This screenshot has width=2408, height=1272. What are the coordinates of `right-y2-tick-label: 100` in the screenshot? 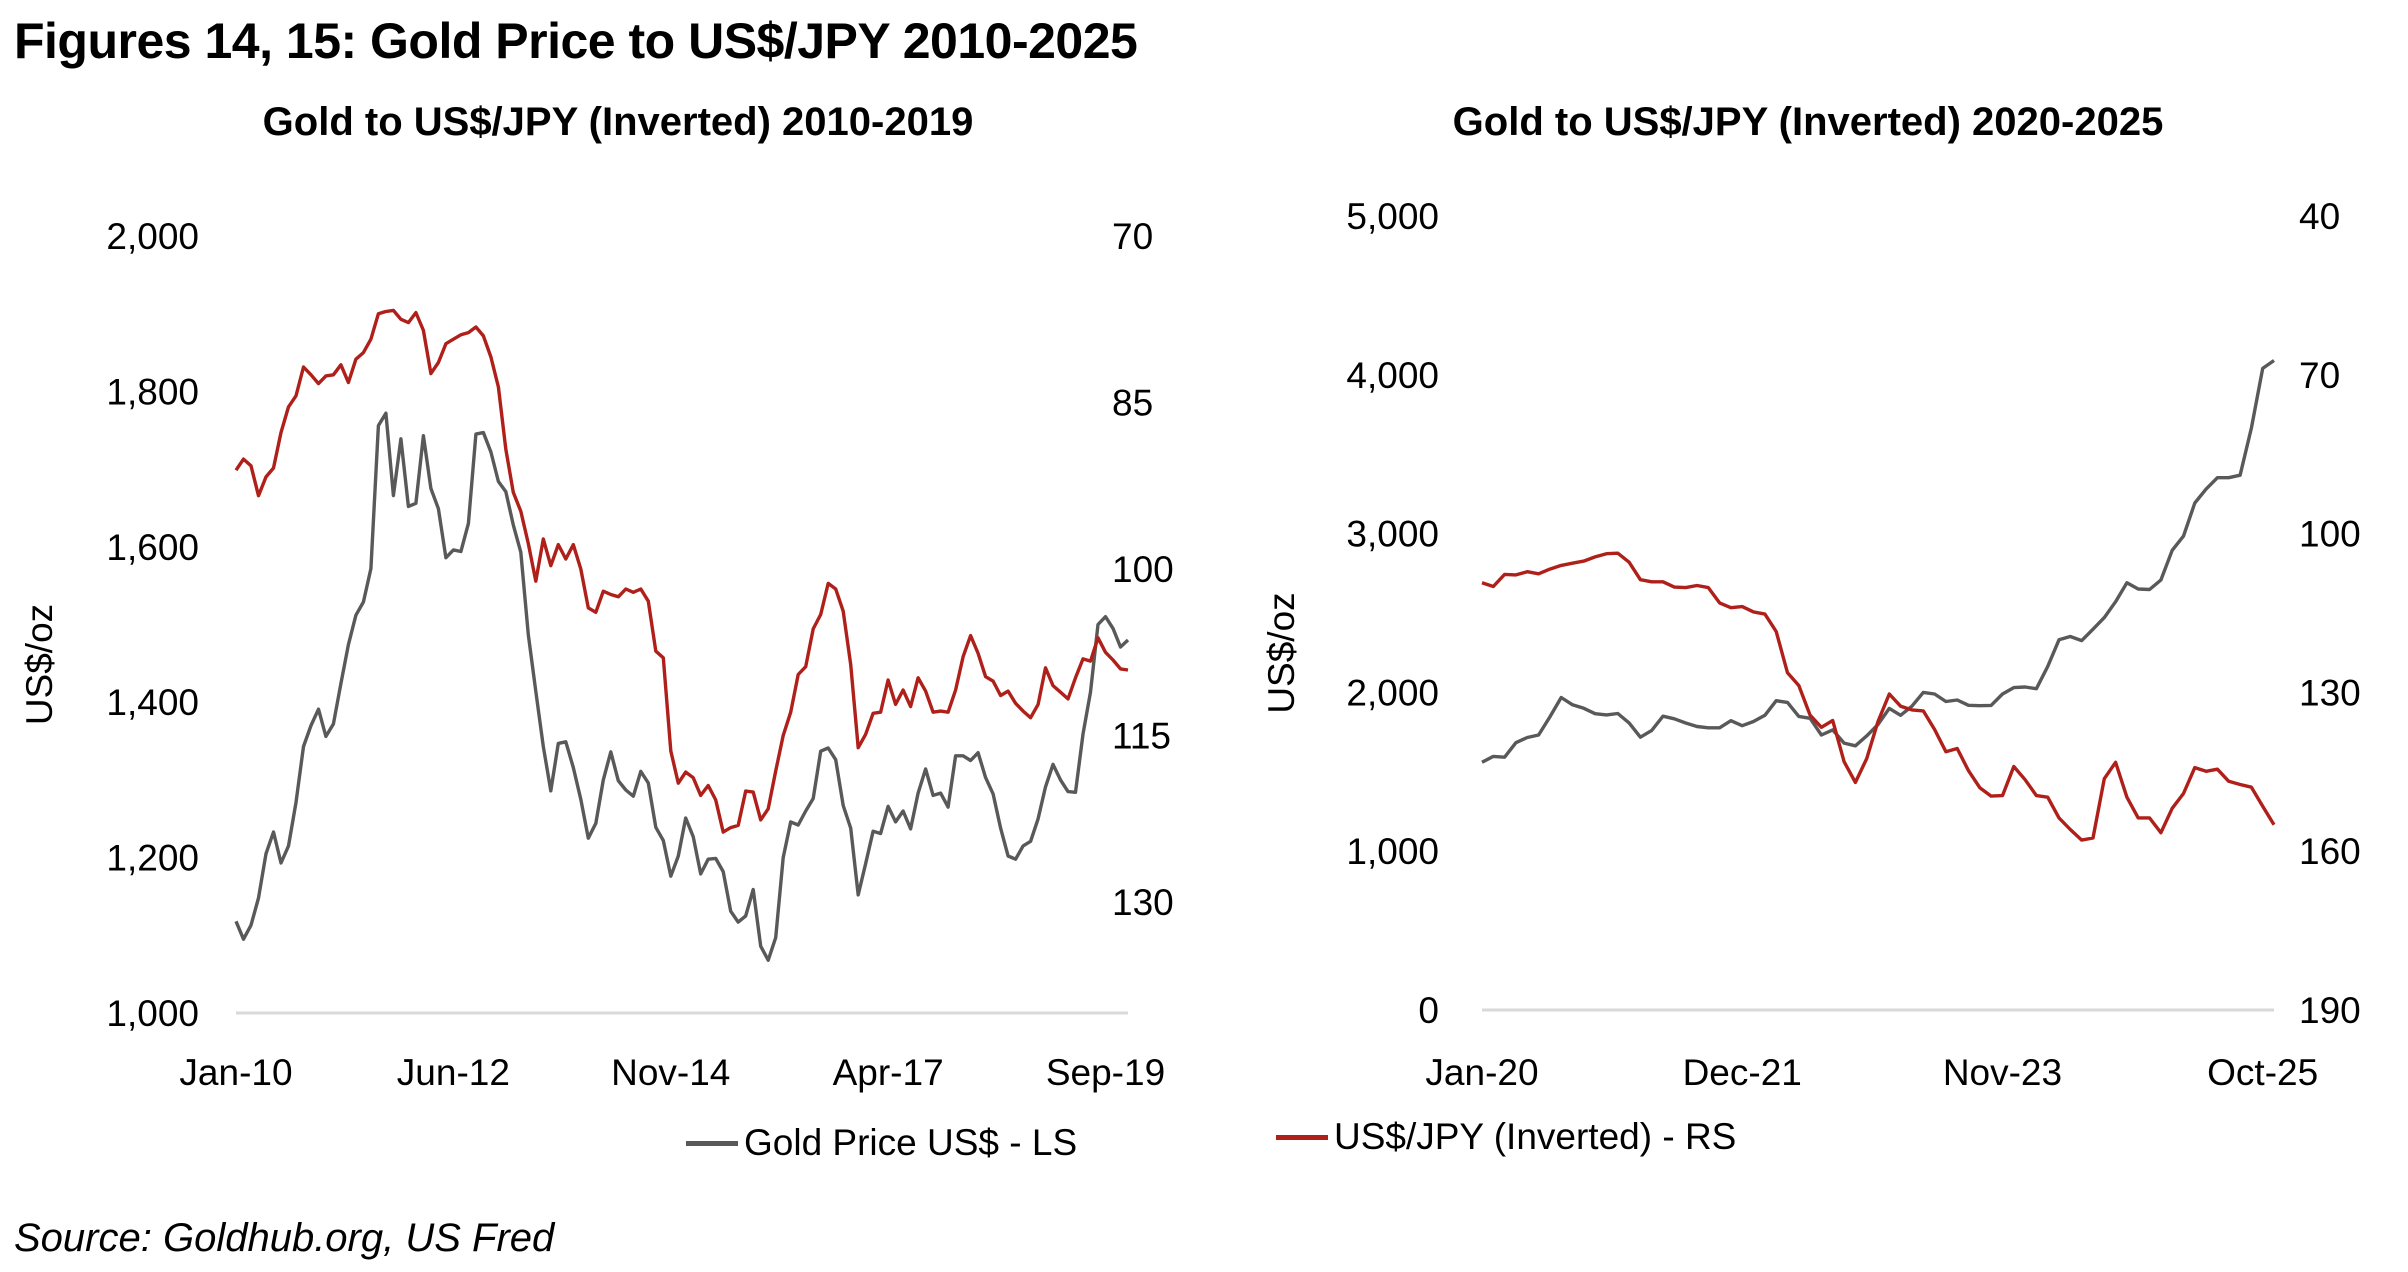 It's located at (2330, 534).